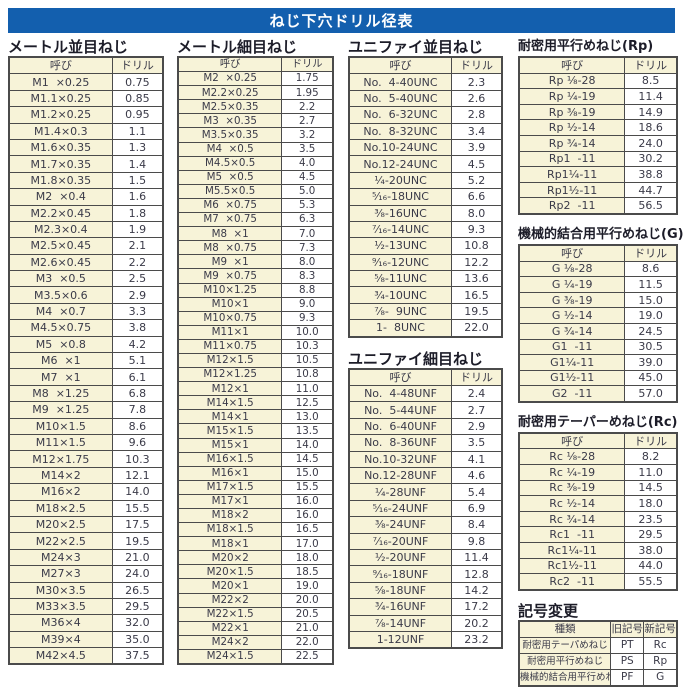 The height and width of the screenshot is (687, 683). Describe the element at coordinates (230, 346) in the screenshot. I see `thread-name-cell: M11×0.75` at that location.